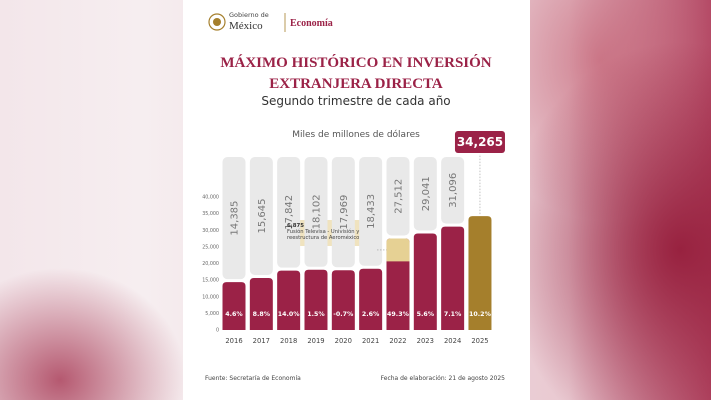  I want to click on date: Fecha de elaboración: 21 de agosto 2025, so click(443, 378).